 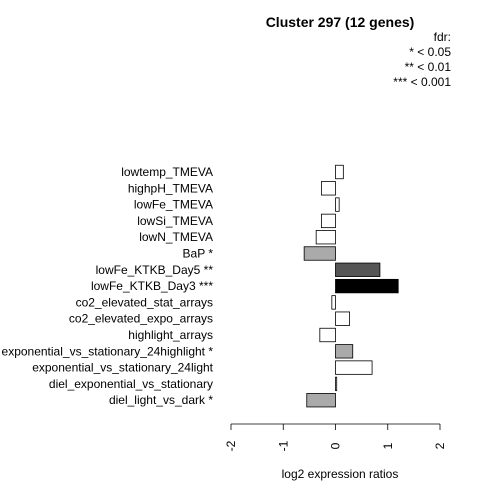 What do you see at coordinates (170, 335) in the screenshot?
I see `category-label-11: highlight_arrays` at bounding box center [170, 335].